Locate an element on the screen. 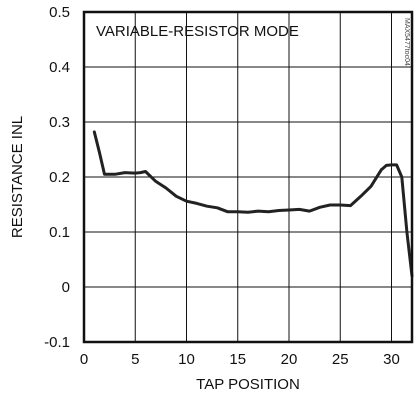  mode-annotation: VARIABLE-RESISTOR MODE is located at coordinates (197, 31).